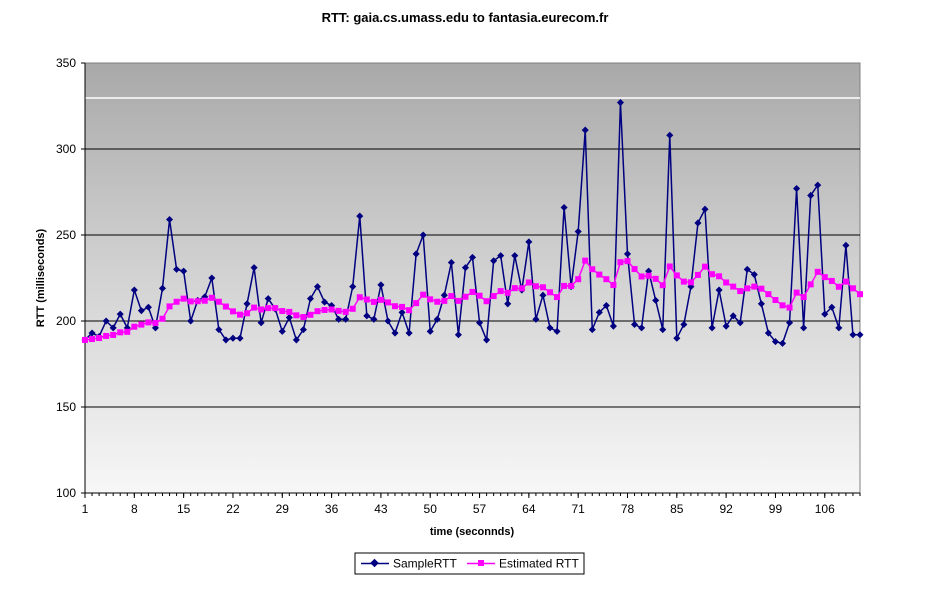 The image size is (930, 591). I want to click on x-tick-label-106: 106, so click(825, 509).